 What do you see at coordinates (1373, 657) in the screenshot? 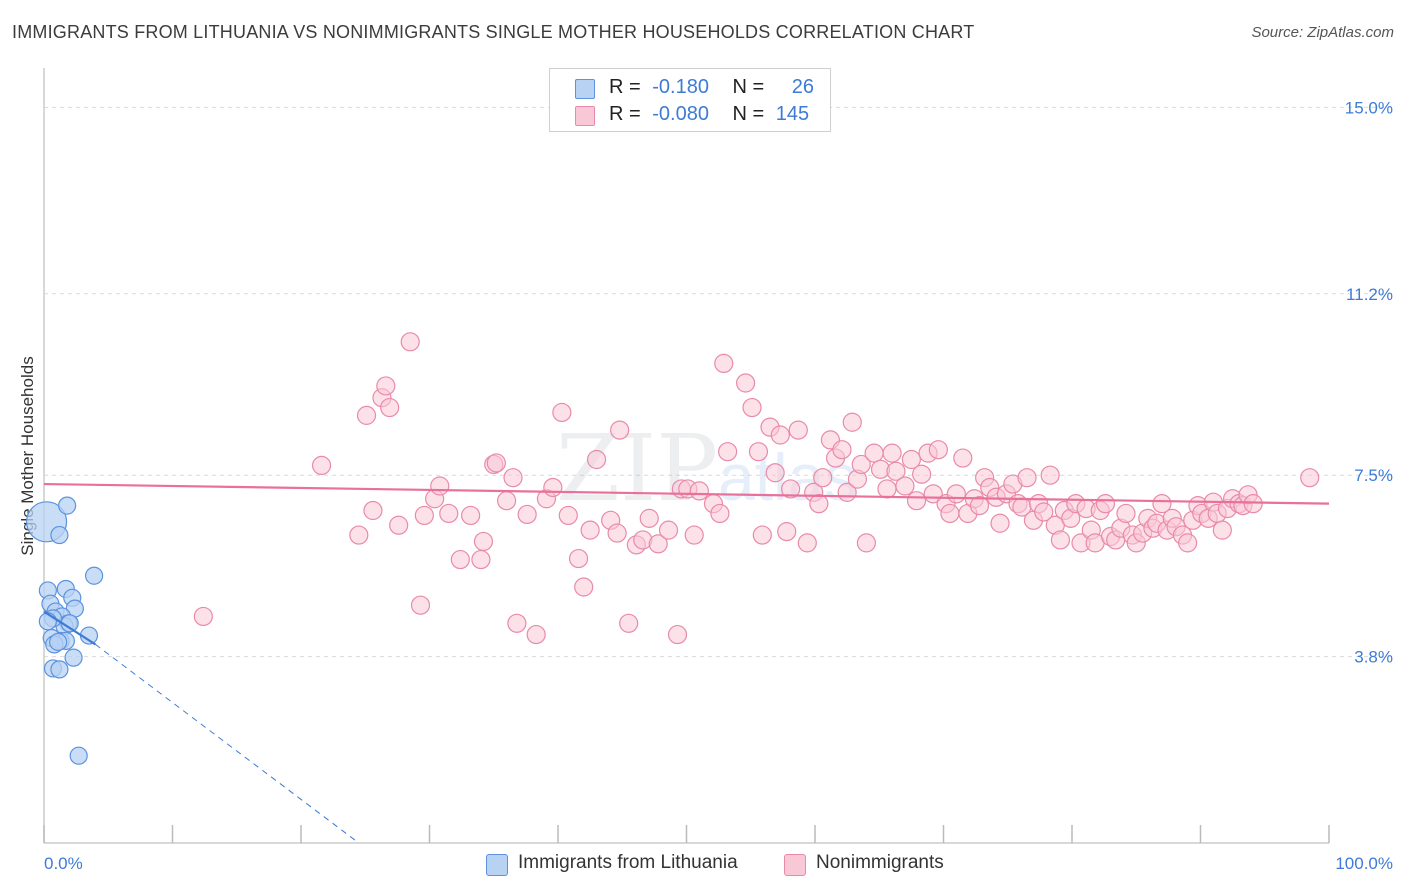
I see `y-tick-label: 3.8%` at bounding box center [1373, 657].